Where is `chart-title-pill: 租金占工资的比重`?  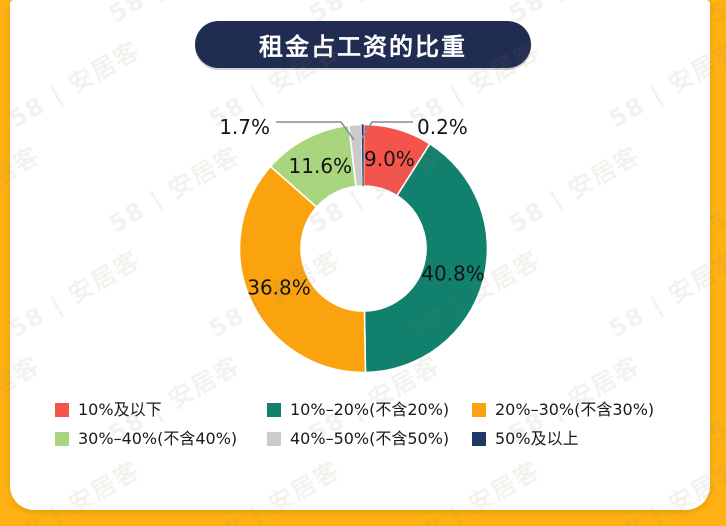
chart-title-pill: 租金占工资的比重 is located at coordinates (363, 44).